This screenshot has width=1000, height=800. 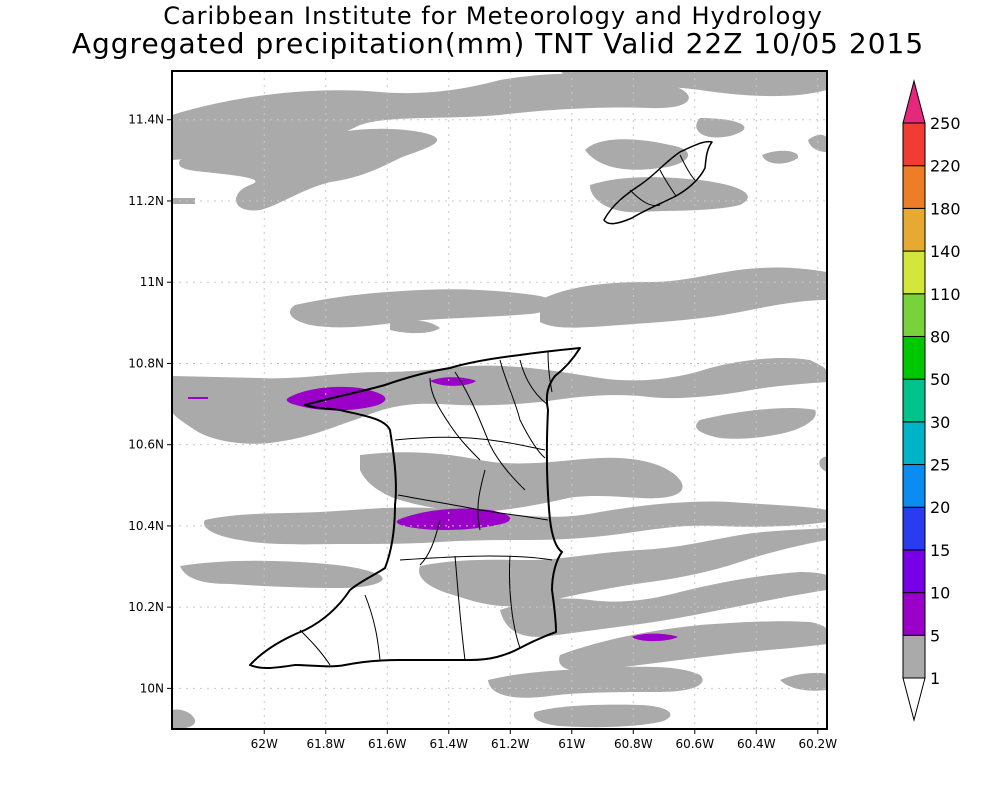 What do you see at coordinates (940, 550) in the screenshot?
I see `legend-label: 15` at bounding box center [940, 550].